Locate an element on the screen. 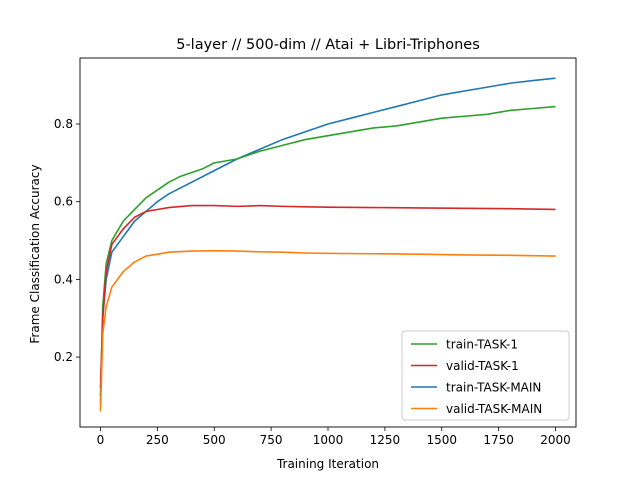 The image size is (640, 484). x-tick-label: 2000 is located at coordinates (555, 440).